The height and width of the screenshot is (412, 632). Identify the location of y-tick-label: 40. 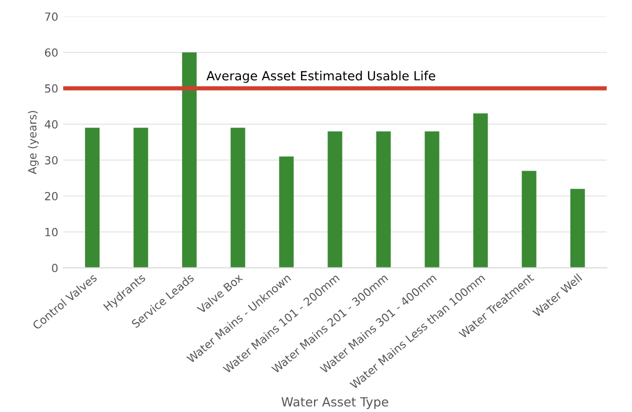
(51, 124).